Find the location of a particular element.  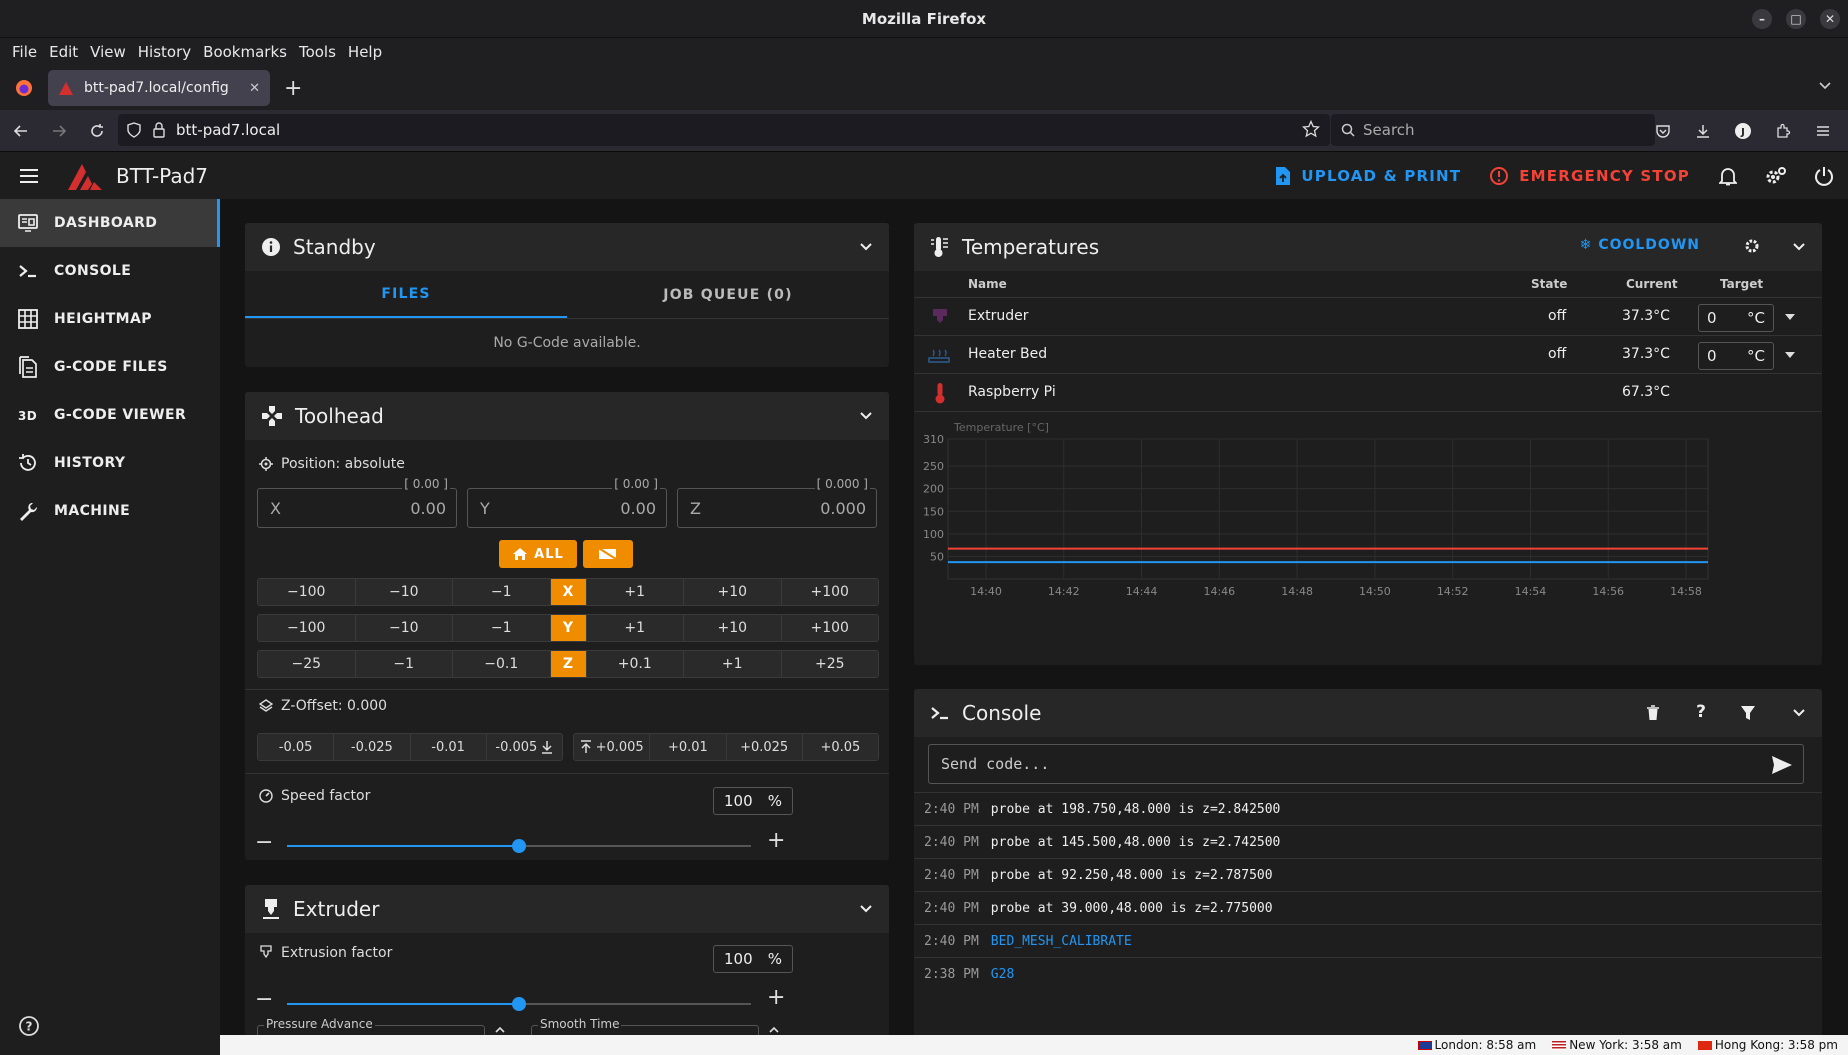

power-icon is located at coordinates (1824, 175).